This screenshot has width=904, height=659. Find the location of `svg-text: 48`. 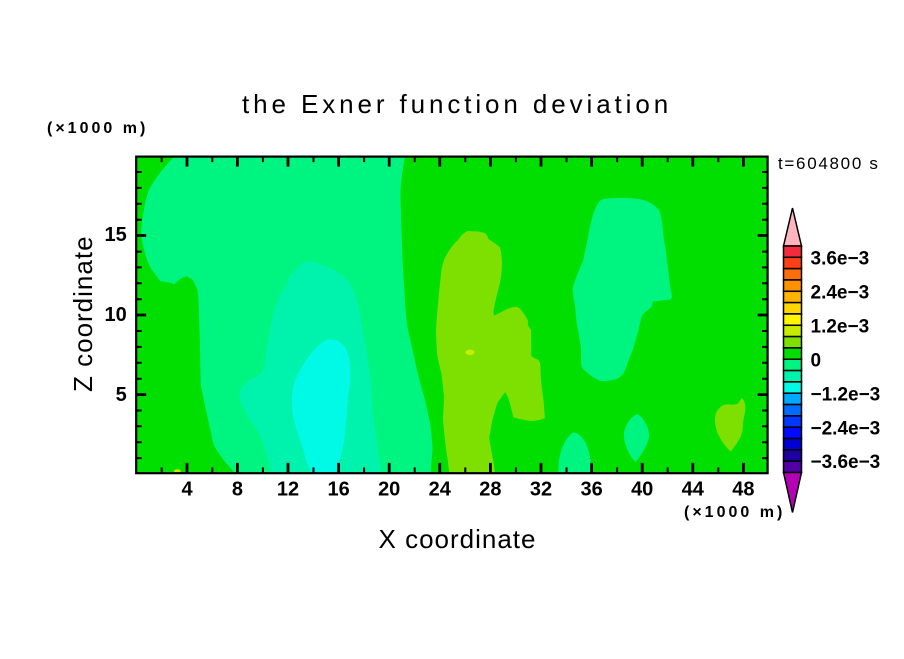

svg-text: 48 is located at coordinates (743, 489).